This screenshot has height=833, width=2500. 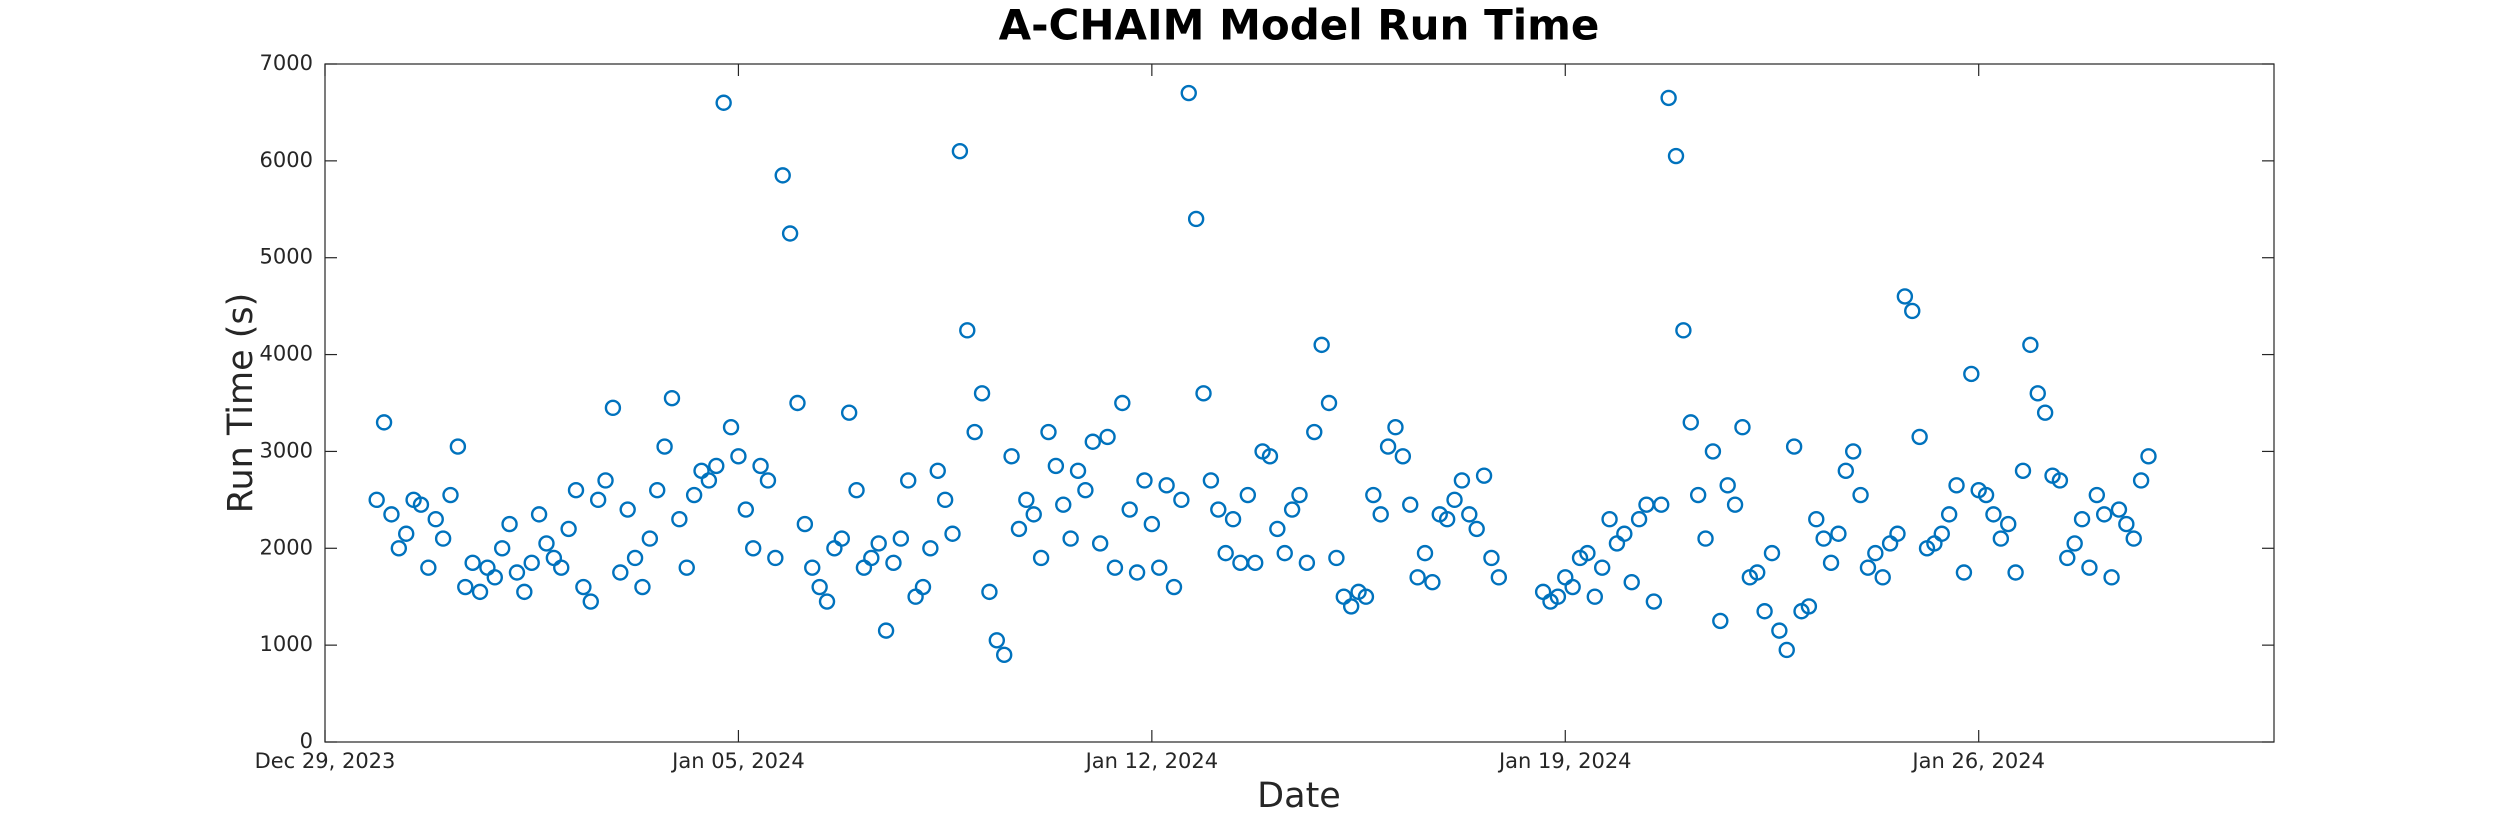 What do you see at coordinates (286, 354) in the screenshot?
I see `y-tick-label: 4000` at bounding box center [286, 354].